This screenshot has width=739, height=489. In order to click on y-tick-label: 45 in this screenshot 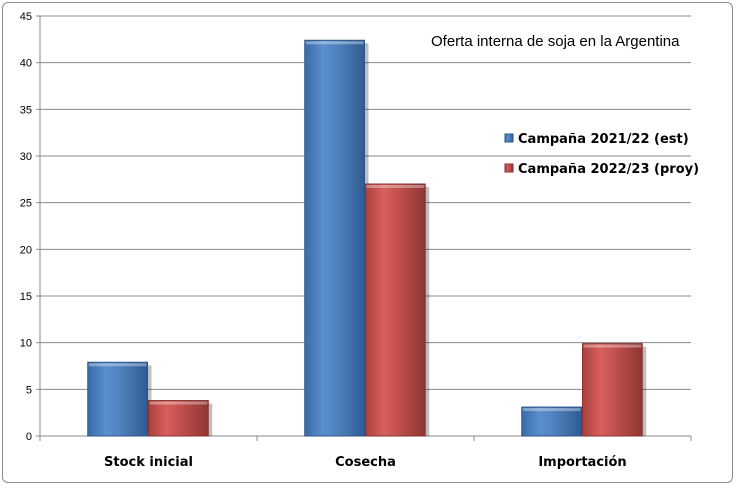, I will do `click(26, 17)`.